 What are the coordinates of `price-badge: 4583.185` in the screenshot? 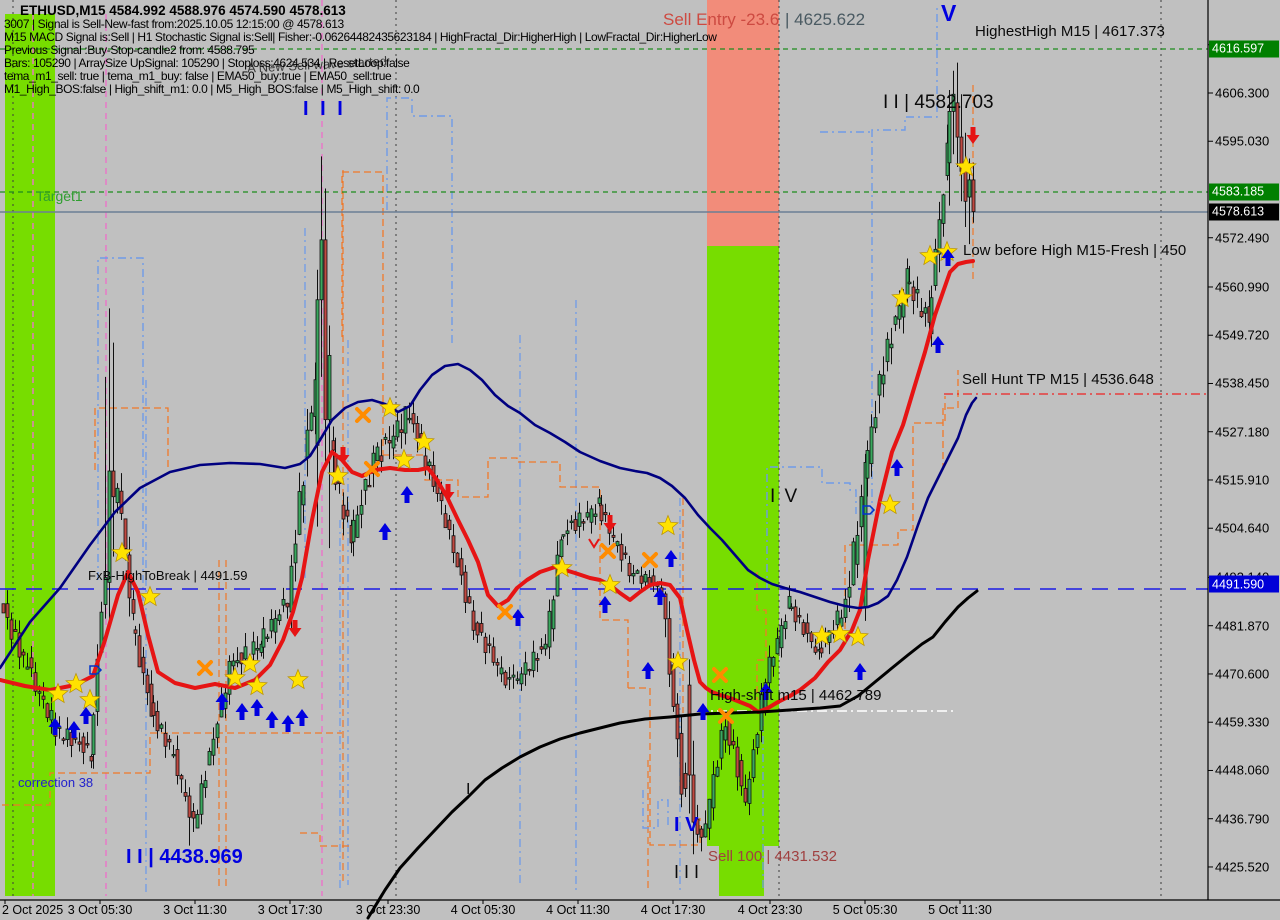 It's located at (1244, 192).